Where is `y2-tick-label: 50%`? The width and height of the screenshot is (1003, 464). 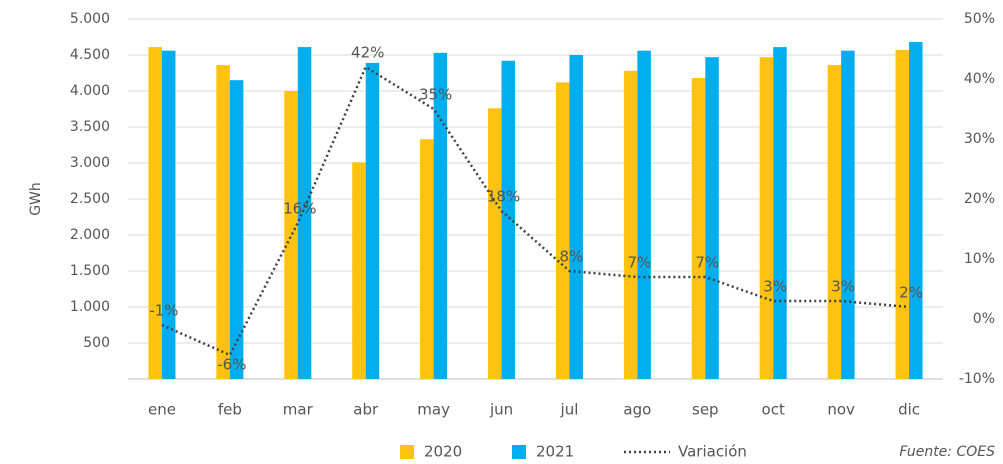
y2-tick-label: 50% is located at coordinates (979, 19).